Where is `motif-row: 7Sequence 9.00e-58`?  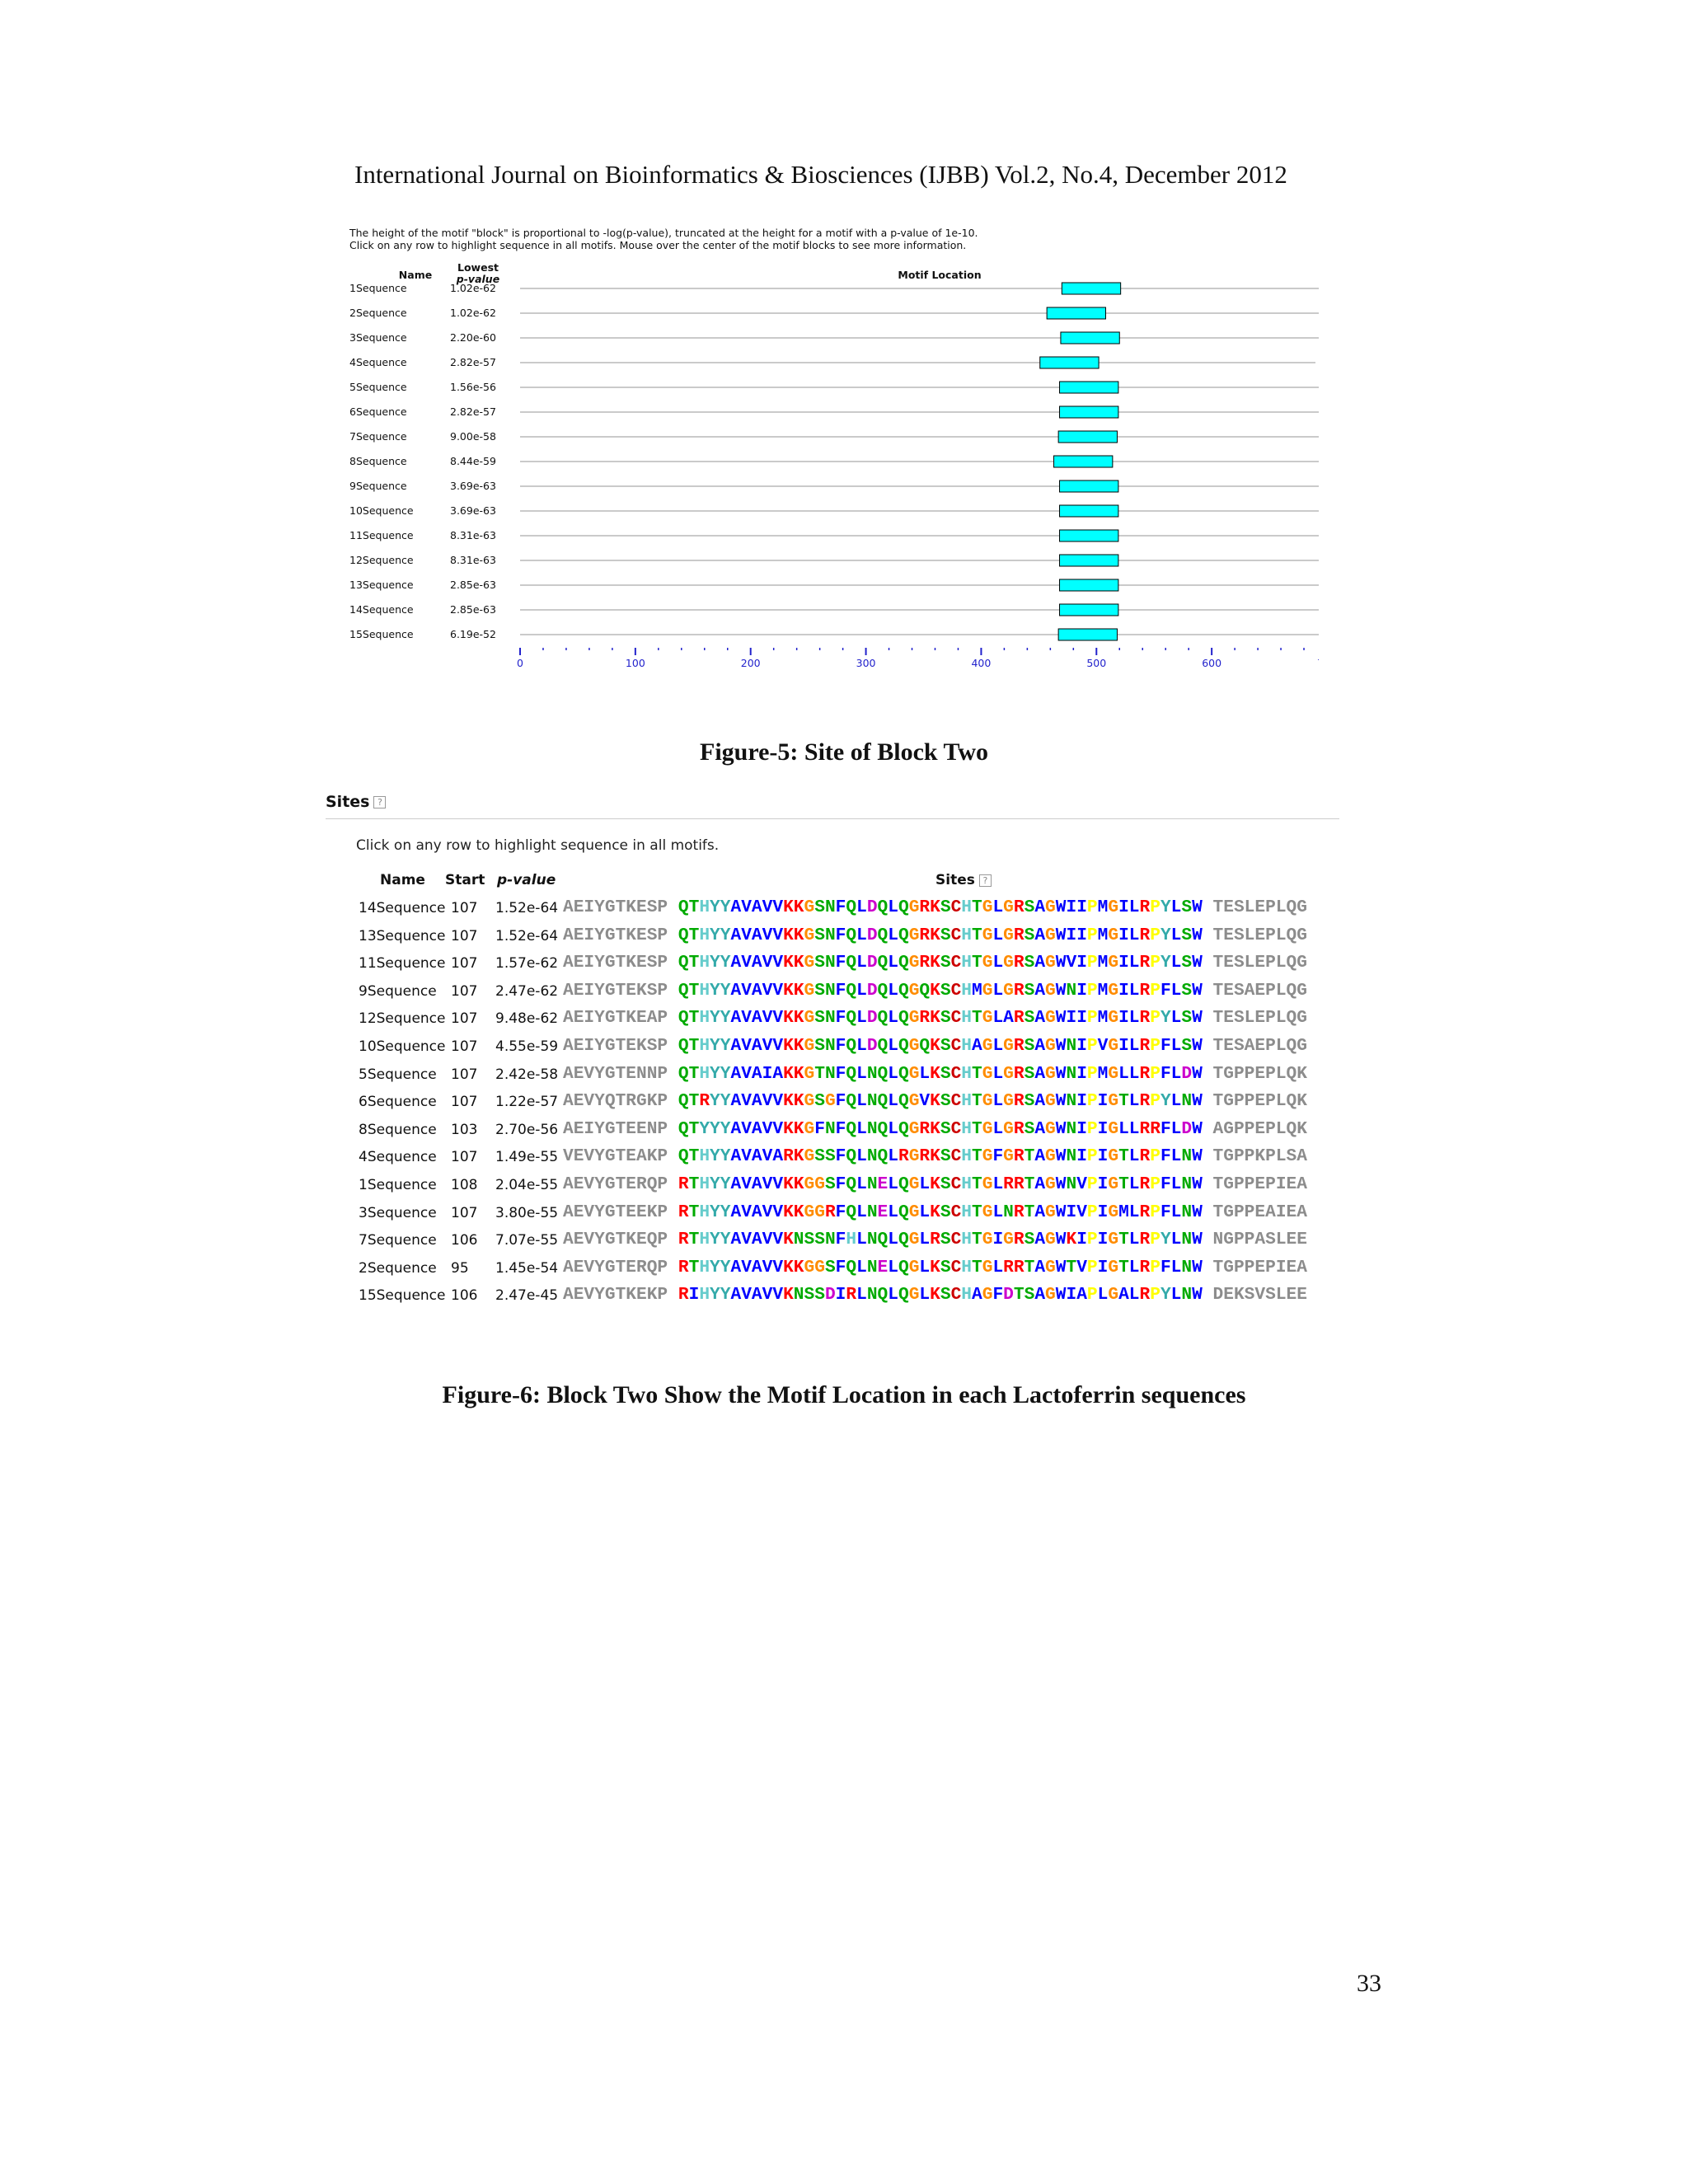 motif-row: 7Sequence 9.00e-58 is located at coordinates (833, 436).